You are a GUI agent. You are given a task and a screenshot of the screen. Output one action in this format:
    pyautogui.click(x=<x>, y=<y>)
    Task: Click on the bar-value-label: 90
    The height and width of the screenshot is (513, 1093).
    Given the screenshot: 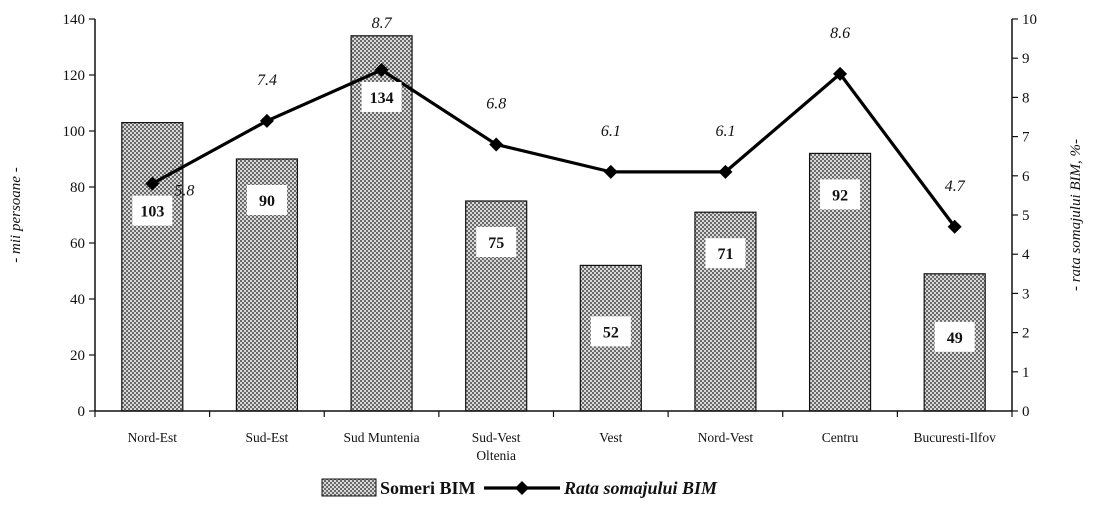 What is the action you would take?
    pyautogui.click(x=267, y=201)
    